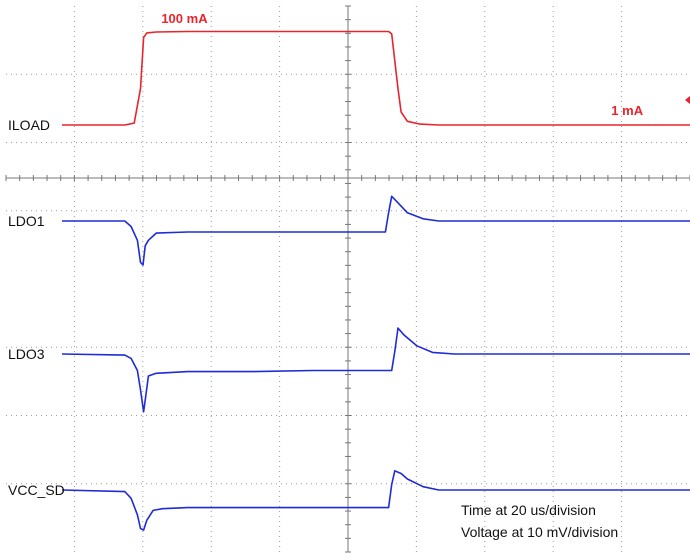 This screenshot has width=690, height=557. What do you see at coordinates (26, 221) in the screenshot?
I see `ldo1-label: LDO1` at bounding box center [26, 221].